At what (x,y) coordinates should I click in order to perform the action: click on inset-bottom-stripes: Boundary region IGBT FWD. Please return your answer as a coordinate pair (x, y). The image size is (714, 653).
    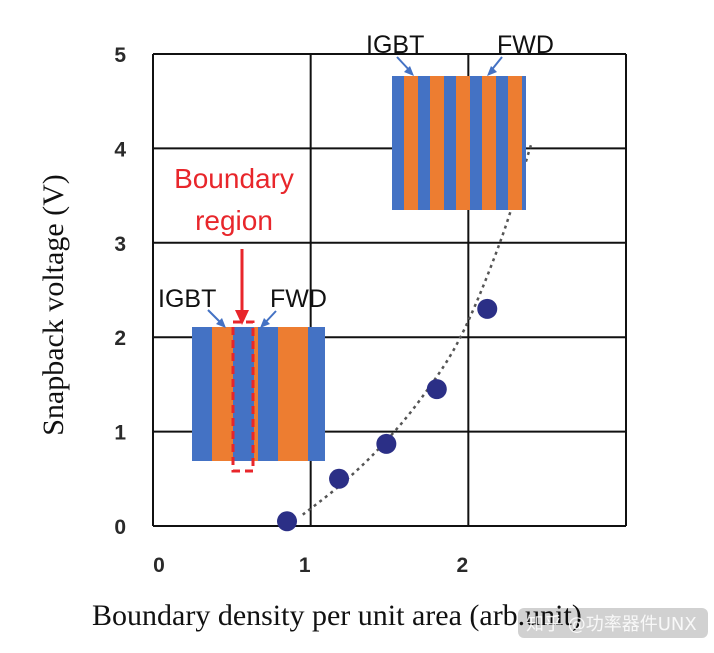
    Looking at the image, I should click on (242, 318).